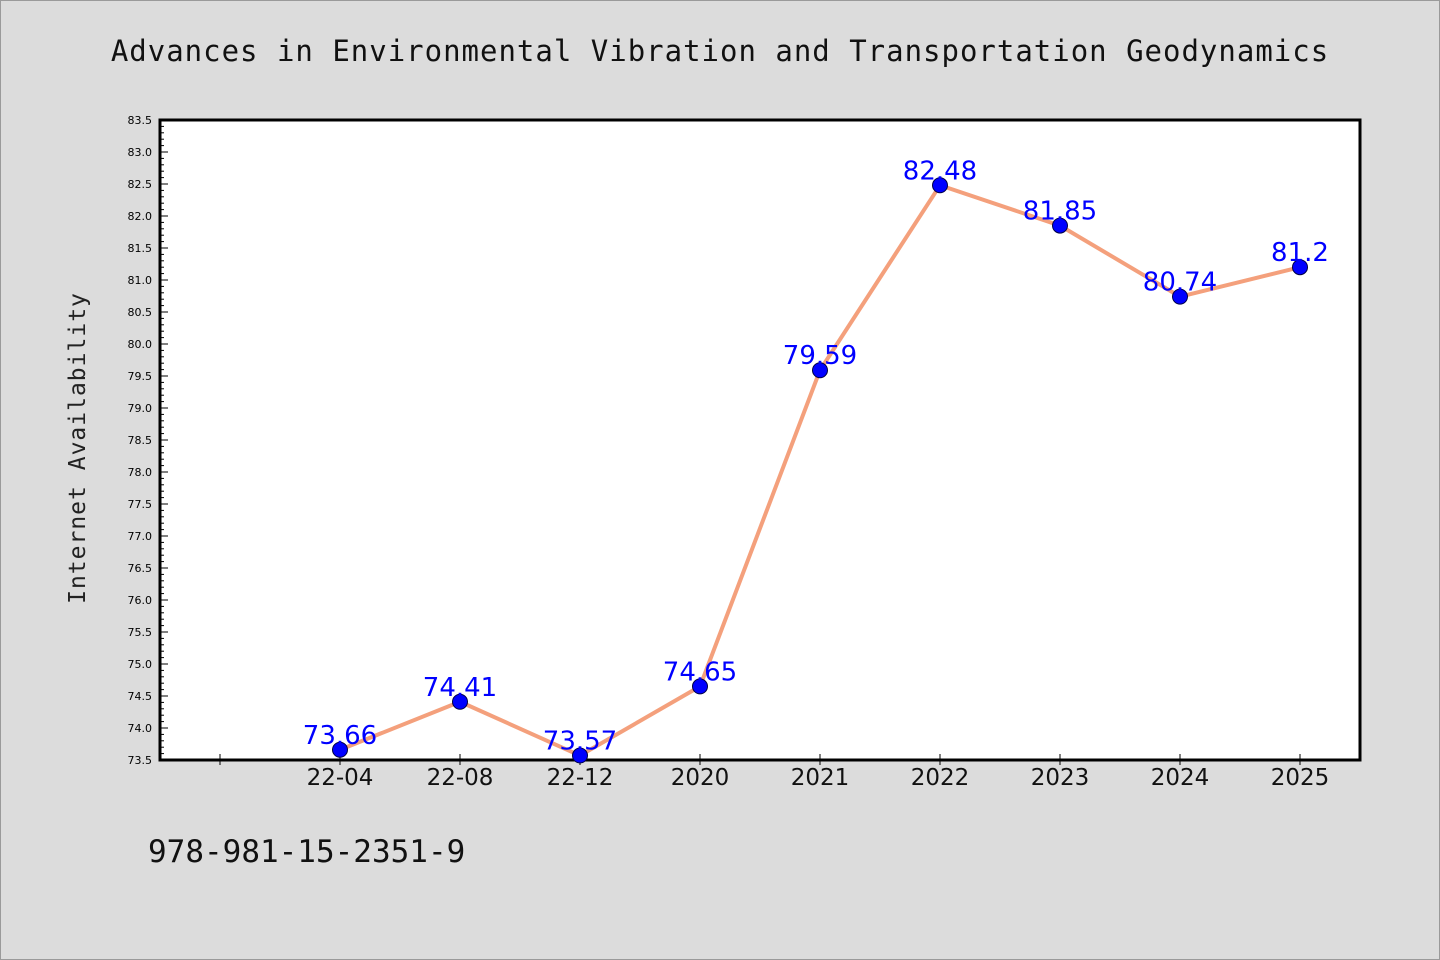 The width and height of the screenshot is (1440, 960). Describe the element at coordinates (140, 280) in the screenshot. I see `y-tick-label: 81.0` at that location.